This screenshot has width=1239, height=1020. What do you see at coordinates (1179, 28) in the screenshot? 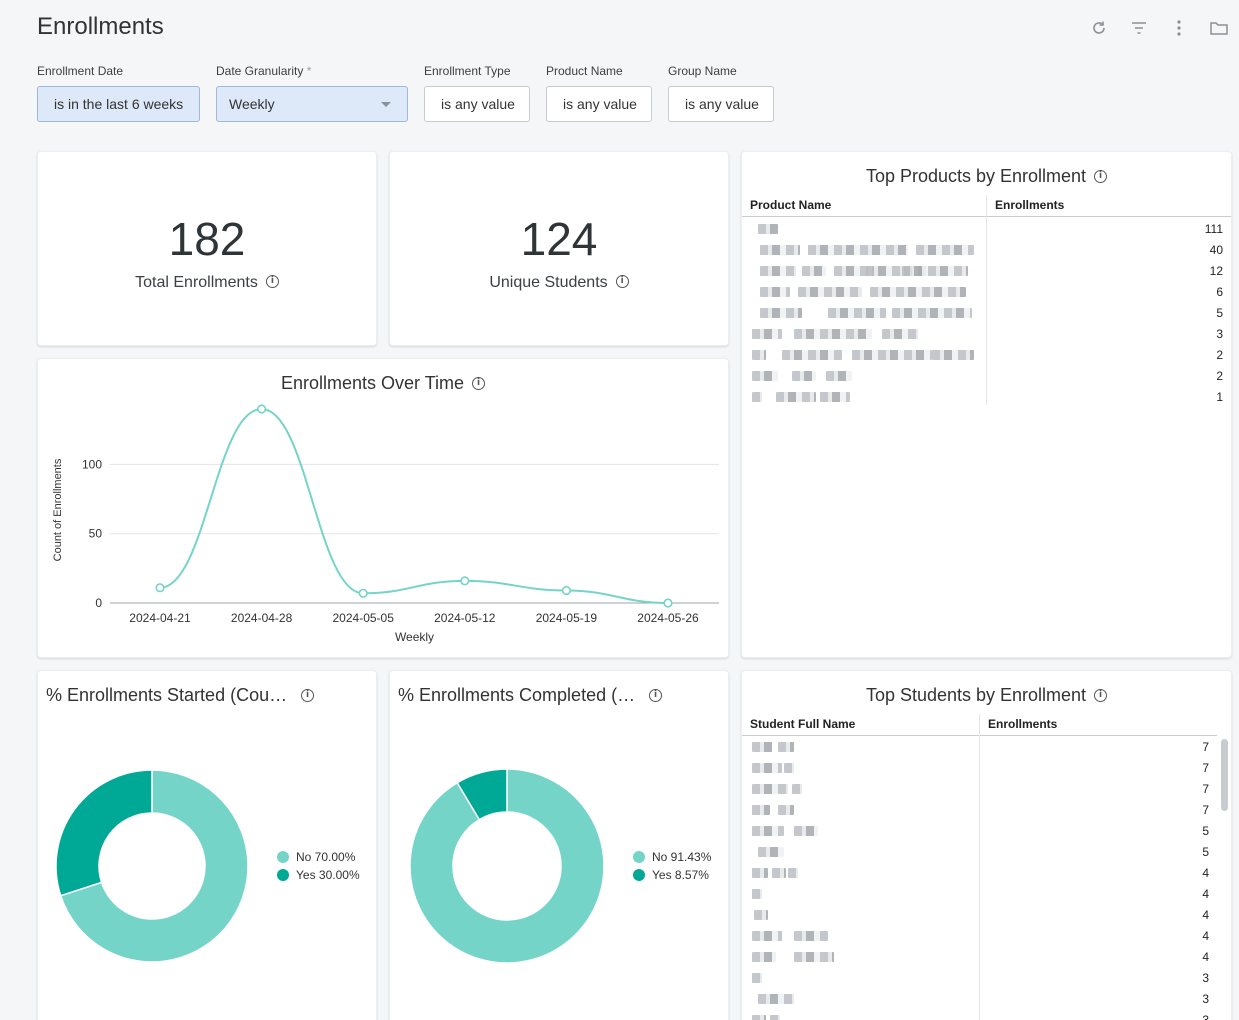
I see `more-vert-icon` at bounding box center [1179, 28].